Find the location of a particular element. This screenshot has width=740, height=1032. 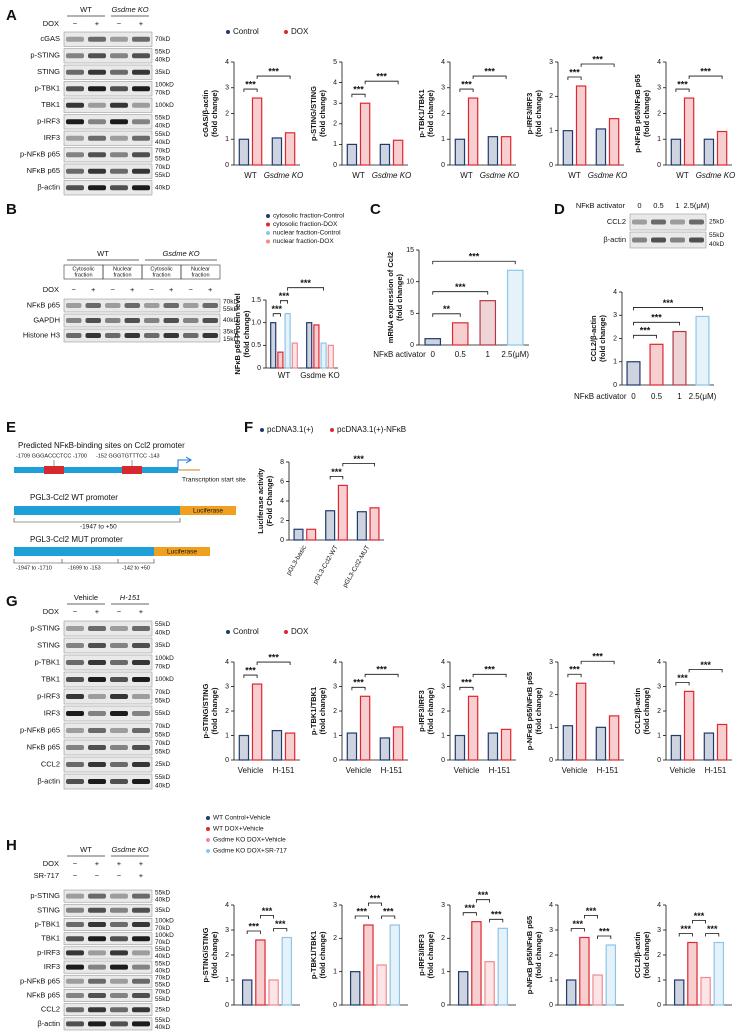

blot-row-label: β-actin is located at coordinates (614, 239).